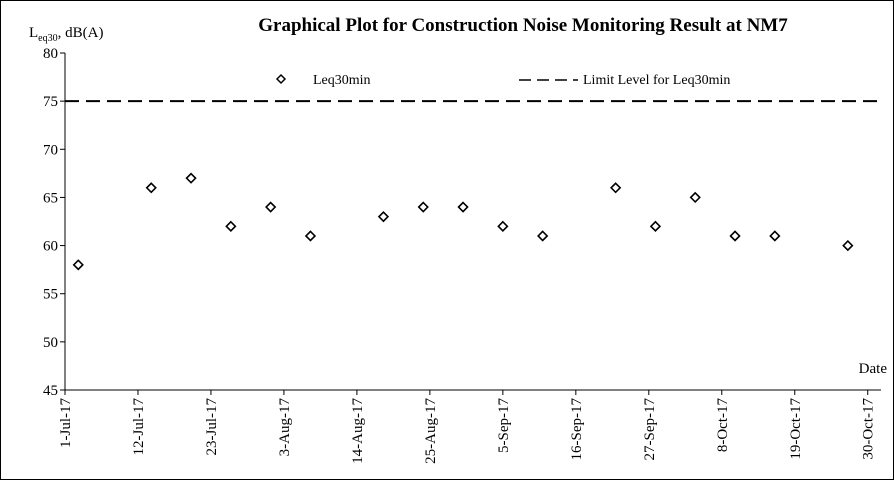 Image resolution: width=894 pixels, height=480 pixels. What do you see at coordinates (281, 79) in the screenshot?
I see `legend-diamond-marker` at bounding box center [281, 79].